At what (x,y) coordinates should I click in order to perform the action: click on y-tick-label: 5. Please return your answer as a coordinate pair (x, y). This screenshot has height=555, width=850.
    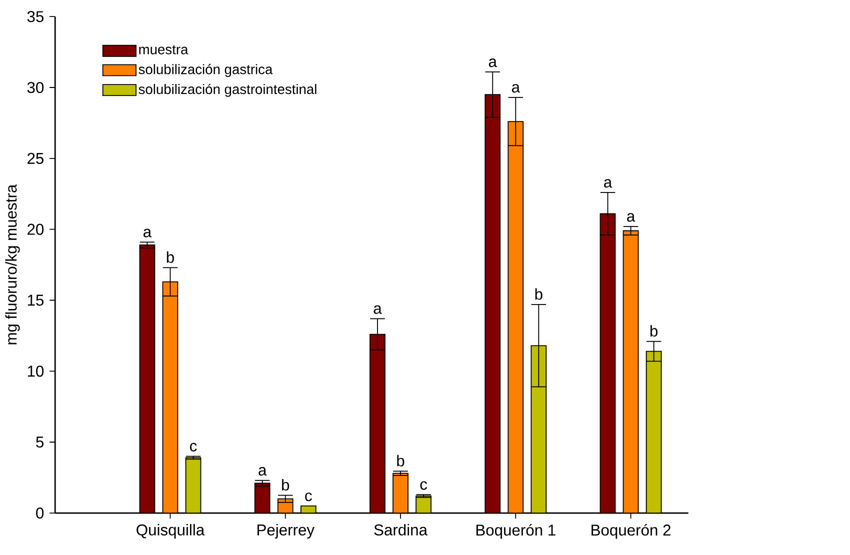
    Looking at the image, I should click on (40, 442).